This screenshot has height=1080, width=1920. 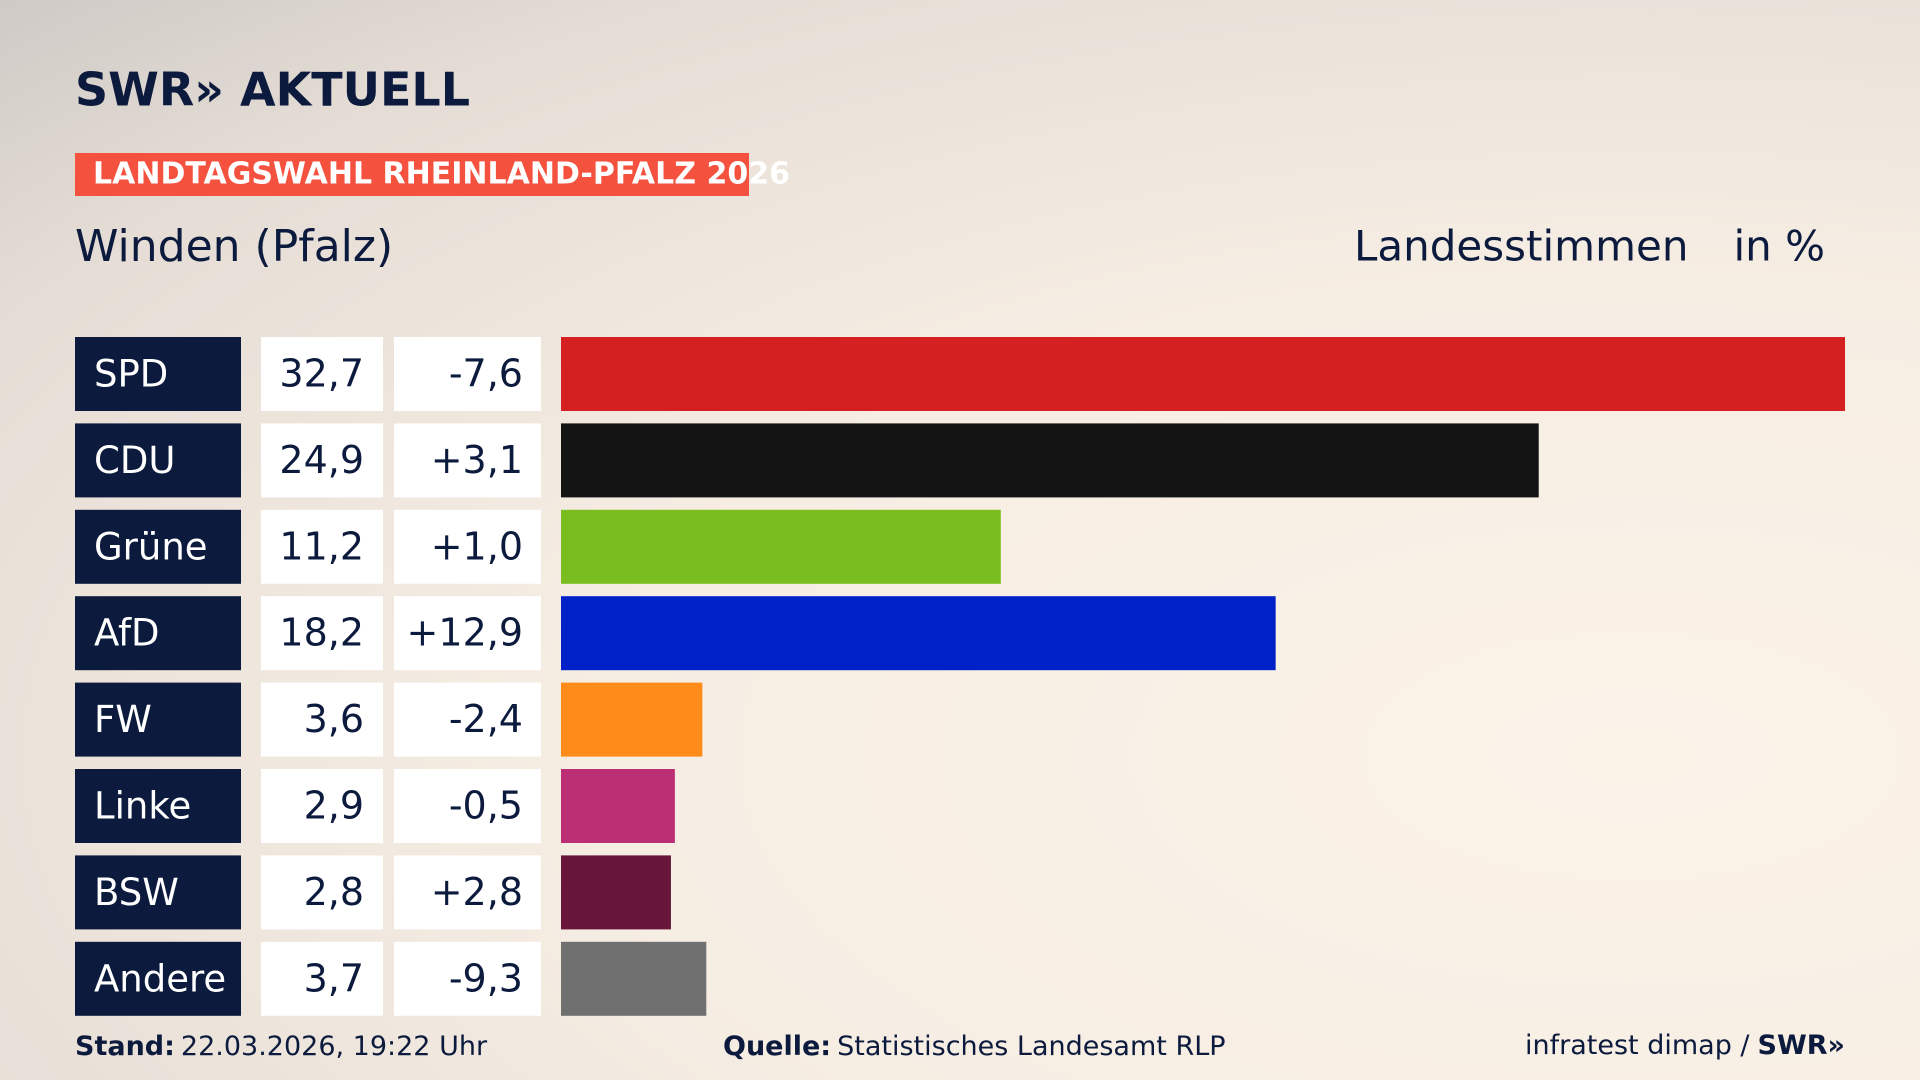 What do you see at coordinates (127, 633) in the screenshot?
I see `party-label: AfD` at bounding box center [127, 633].